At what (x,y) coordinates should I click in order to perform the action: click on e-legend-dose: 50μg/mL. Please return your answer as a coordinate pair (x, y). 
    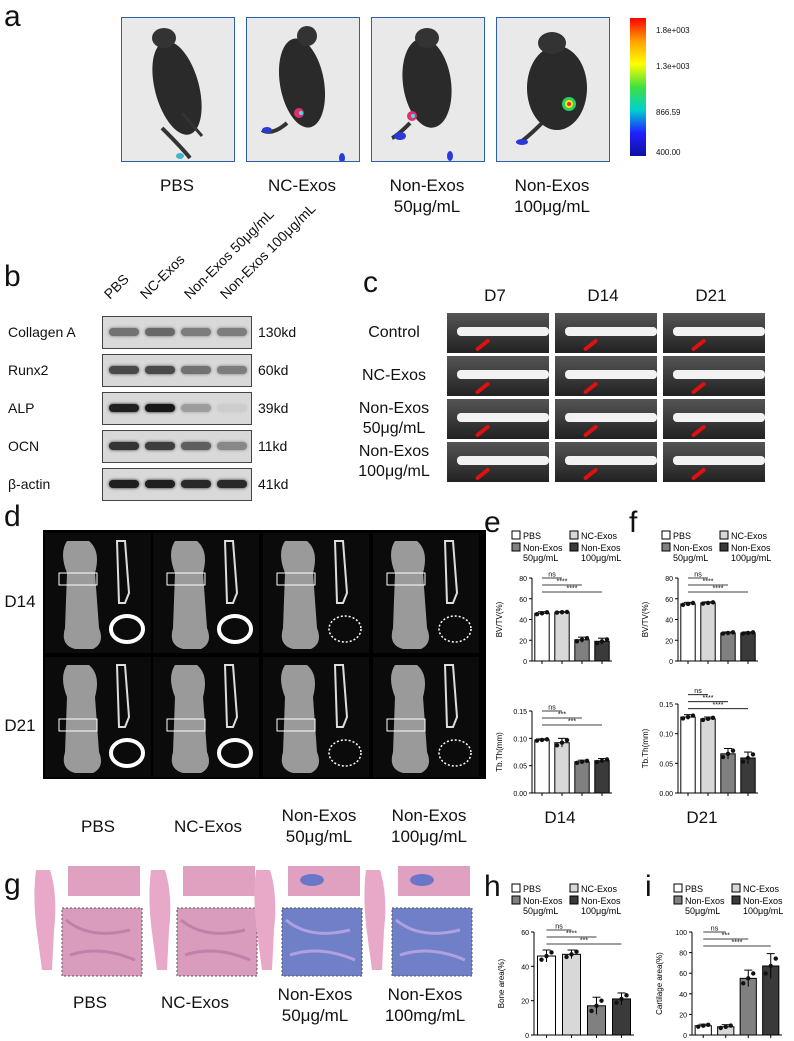
    Looking at the image, I should click on (540, 558).